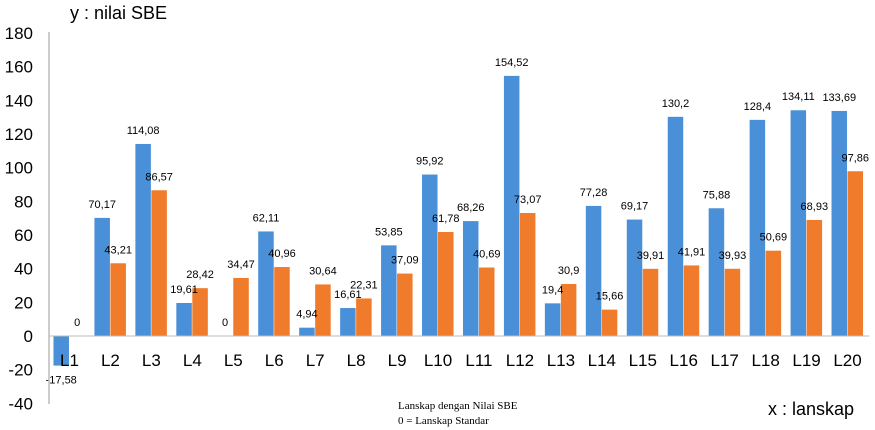 The image size is (875, 430). I want to click on x-tick-label: L5, so click(233, 360).